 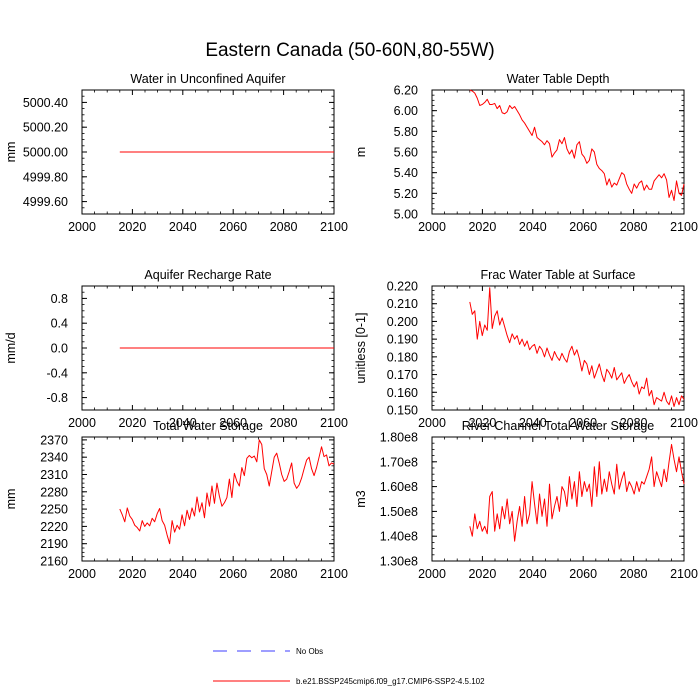 What do you see at coordinates (406, 173) in the screenshot?
I see `y-tick-label: 5.40` at bounding box center [406, 173].